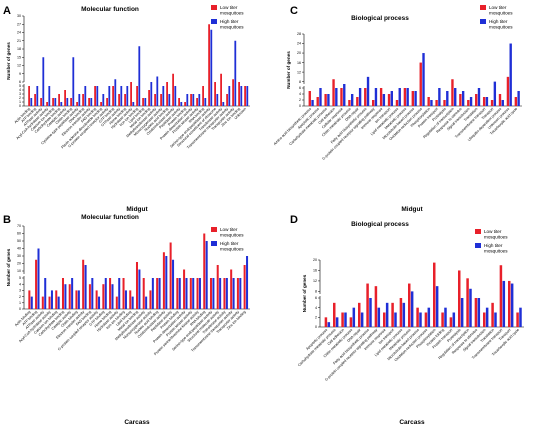  What do you see at coordinates (8, 267) in the screenshot?
I see `y-axis-label: Number of genes` at bounding box center [8, 267].